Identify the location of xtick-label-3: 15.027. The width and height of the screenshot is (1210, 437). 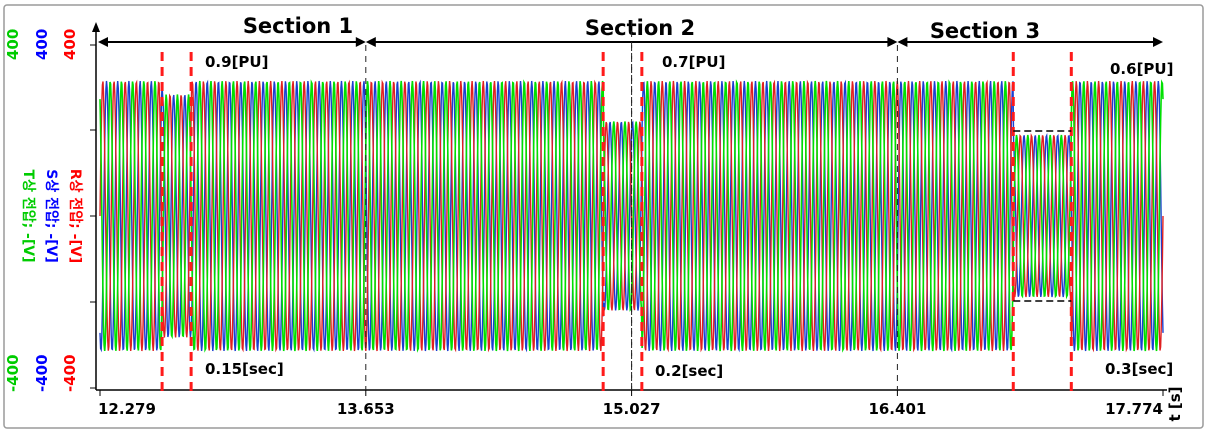
(632, 409).